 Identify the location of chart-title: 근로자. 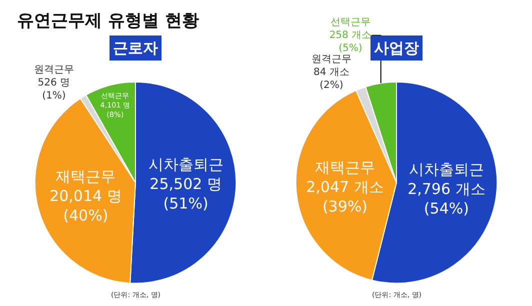
(135, 48).